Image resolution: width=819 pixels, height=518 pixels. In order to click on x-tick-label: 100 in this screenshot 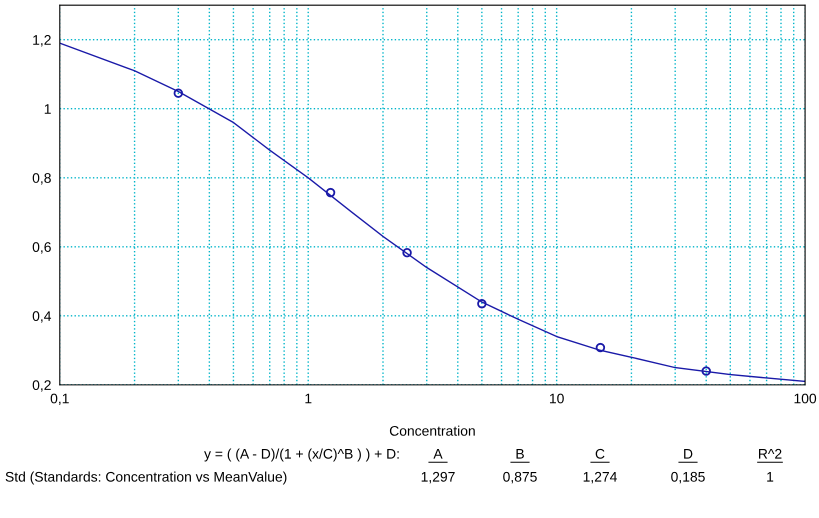, I will do `click(805, 399)`.